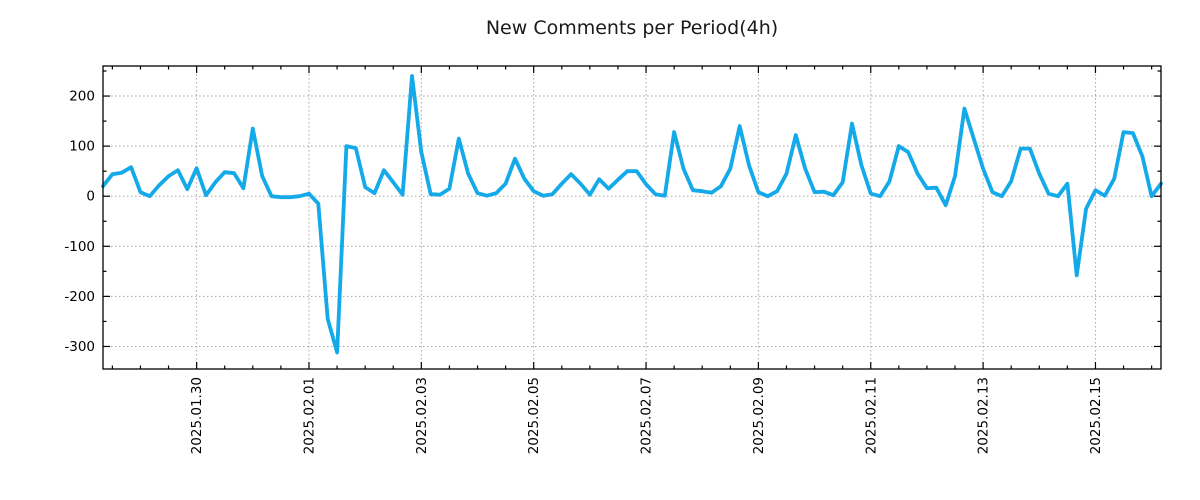 The image size is (1200, 500). What do you see at coordinates (422, 415) in the screenshot?
I see `x-tick-label: 2025.02.03` at bounding box center [422, 415].